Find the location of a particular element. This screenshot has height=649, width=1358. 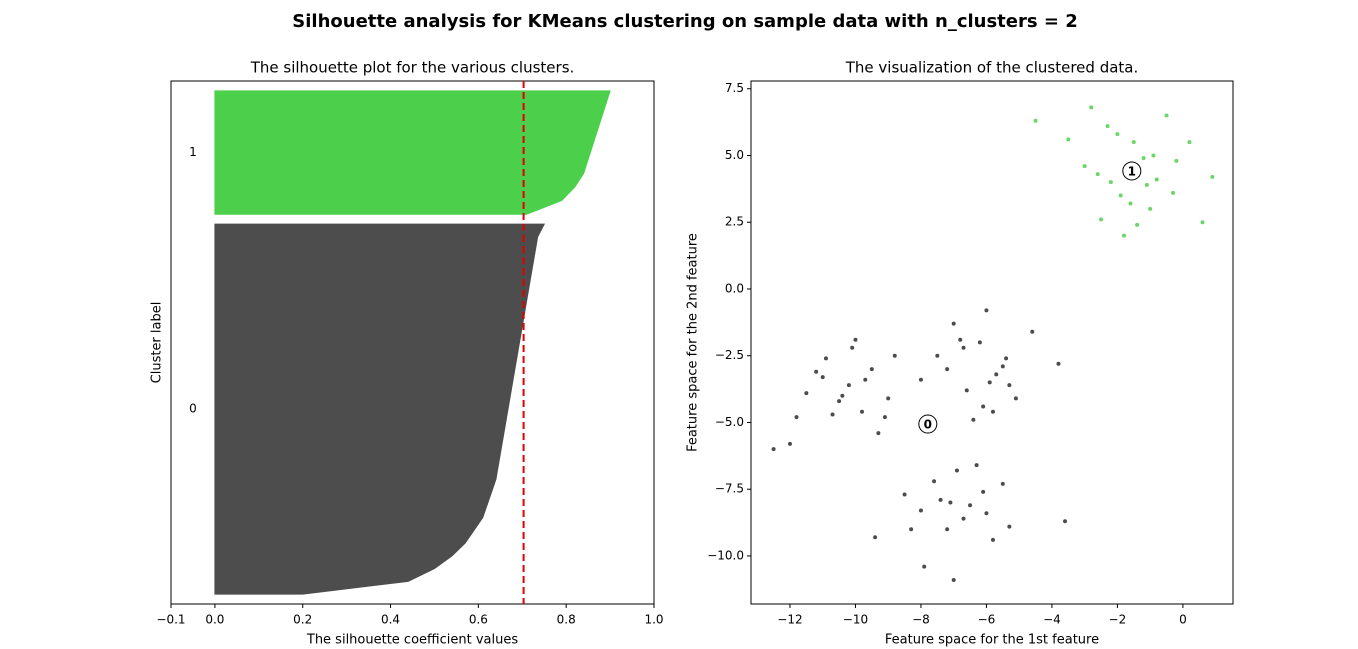

x-tick-label: 0.0 is located at coordinates (214, 620).